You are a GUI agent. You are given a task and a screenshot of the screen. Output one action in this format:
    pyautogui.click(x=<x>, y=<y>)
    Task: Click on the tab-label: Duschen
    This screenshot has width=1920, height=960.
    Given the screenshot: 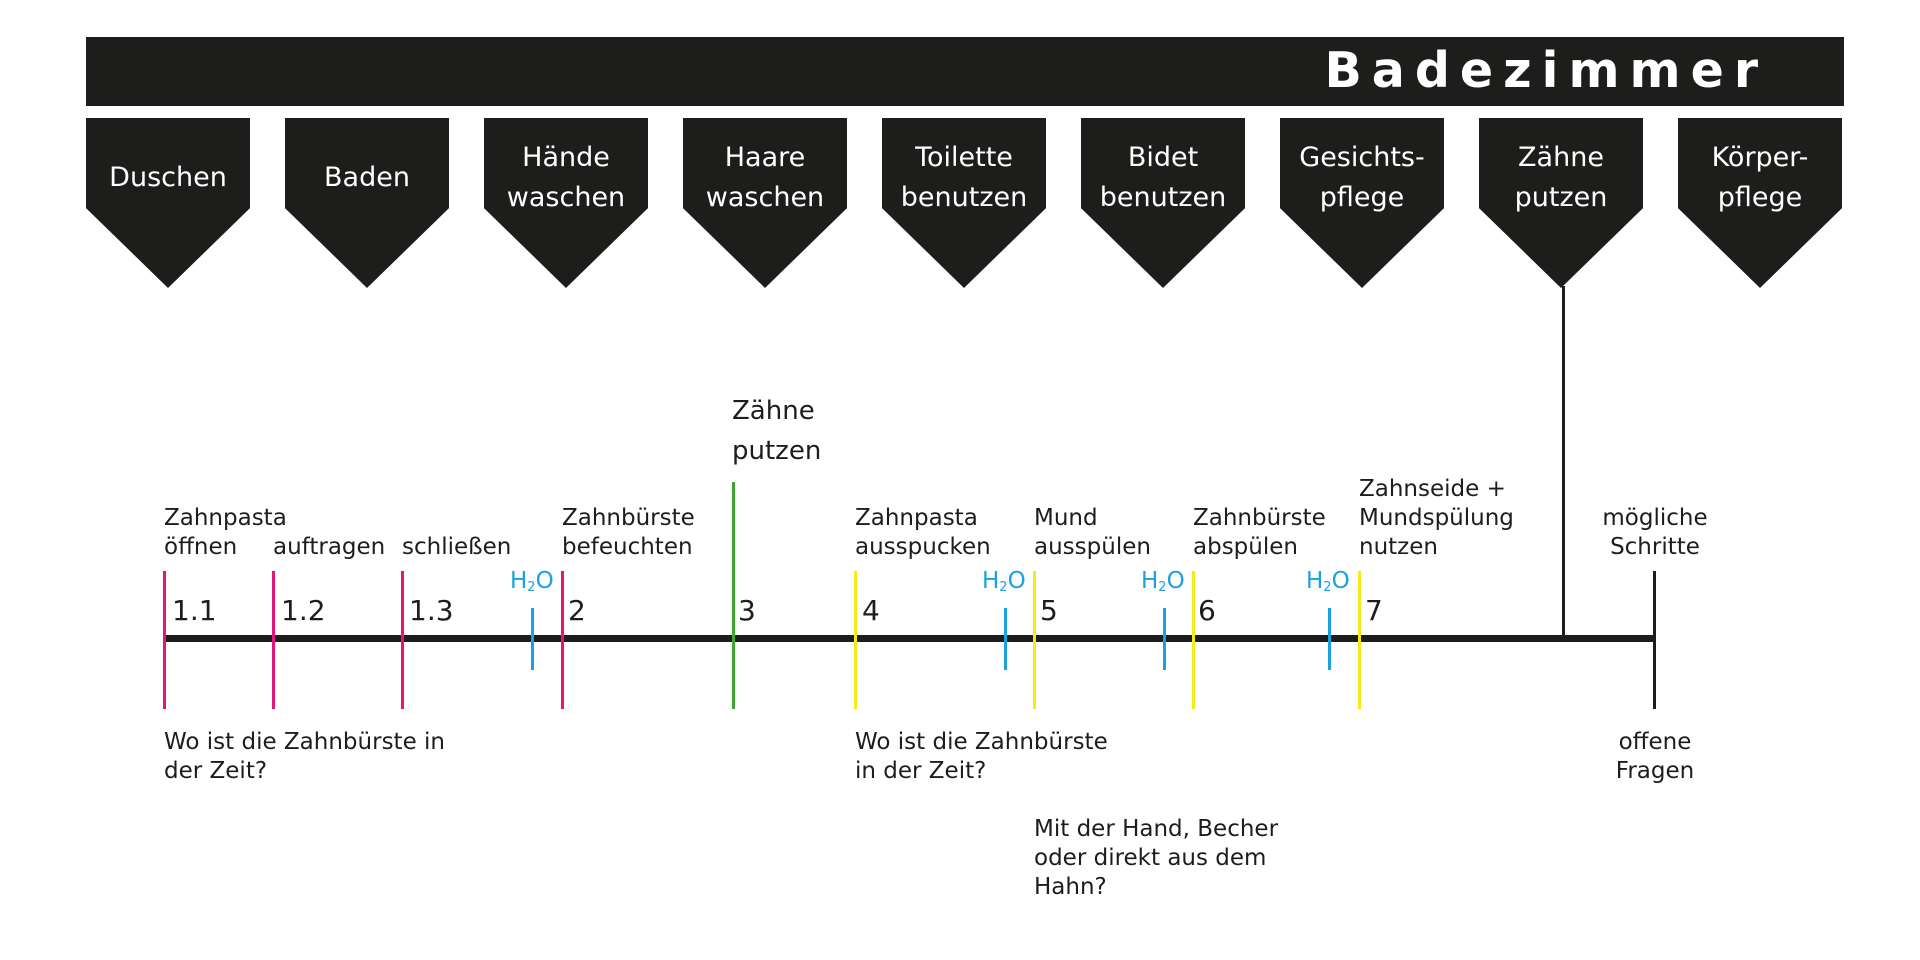 What is the action you would take?
    pyautogui.click(x=168, y=177)
    